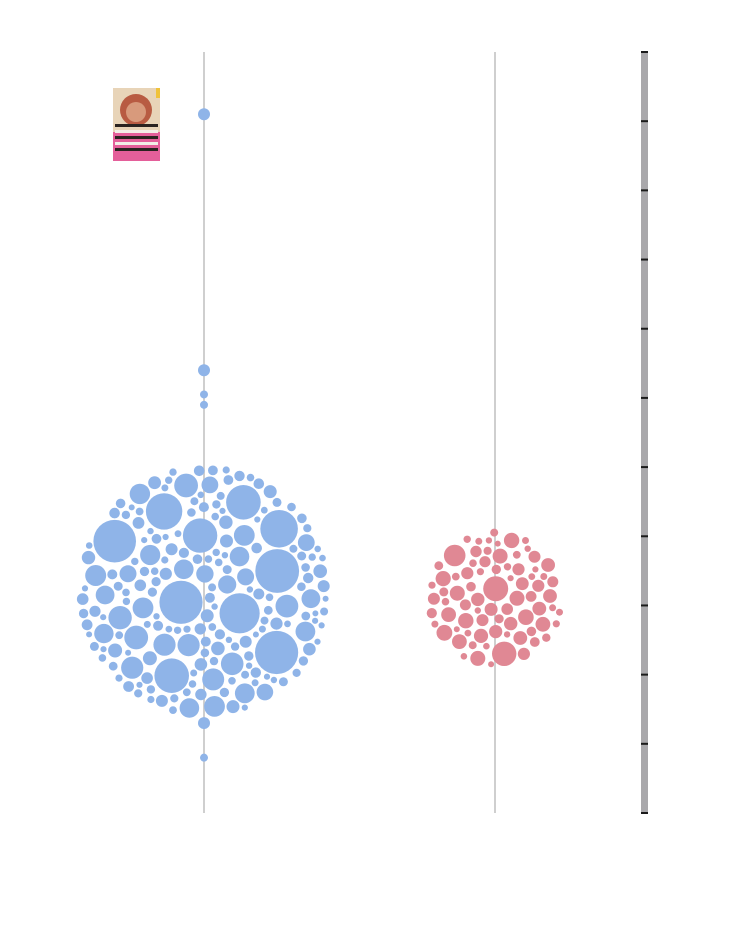 The height and width of the screenshot is (942, 750). Describe the element at coordinates (136, 124) in the screenshot. I see `character-portrait-image` at that location.